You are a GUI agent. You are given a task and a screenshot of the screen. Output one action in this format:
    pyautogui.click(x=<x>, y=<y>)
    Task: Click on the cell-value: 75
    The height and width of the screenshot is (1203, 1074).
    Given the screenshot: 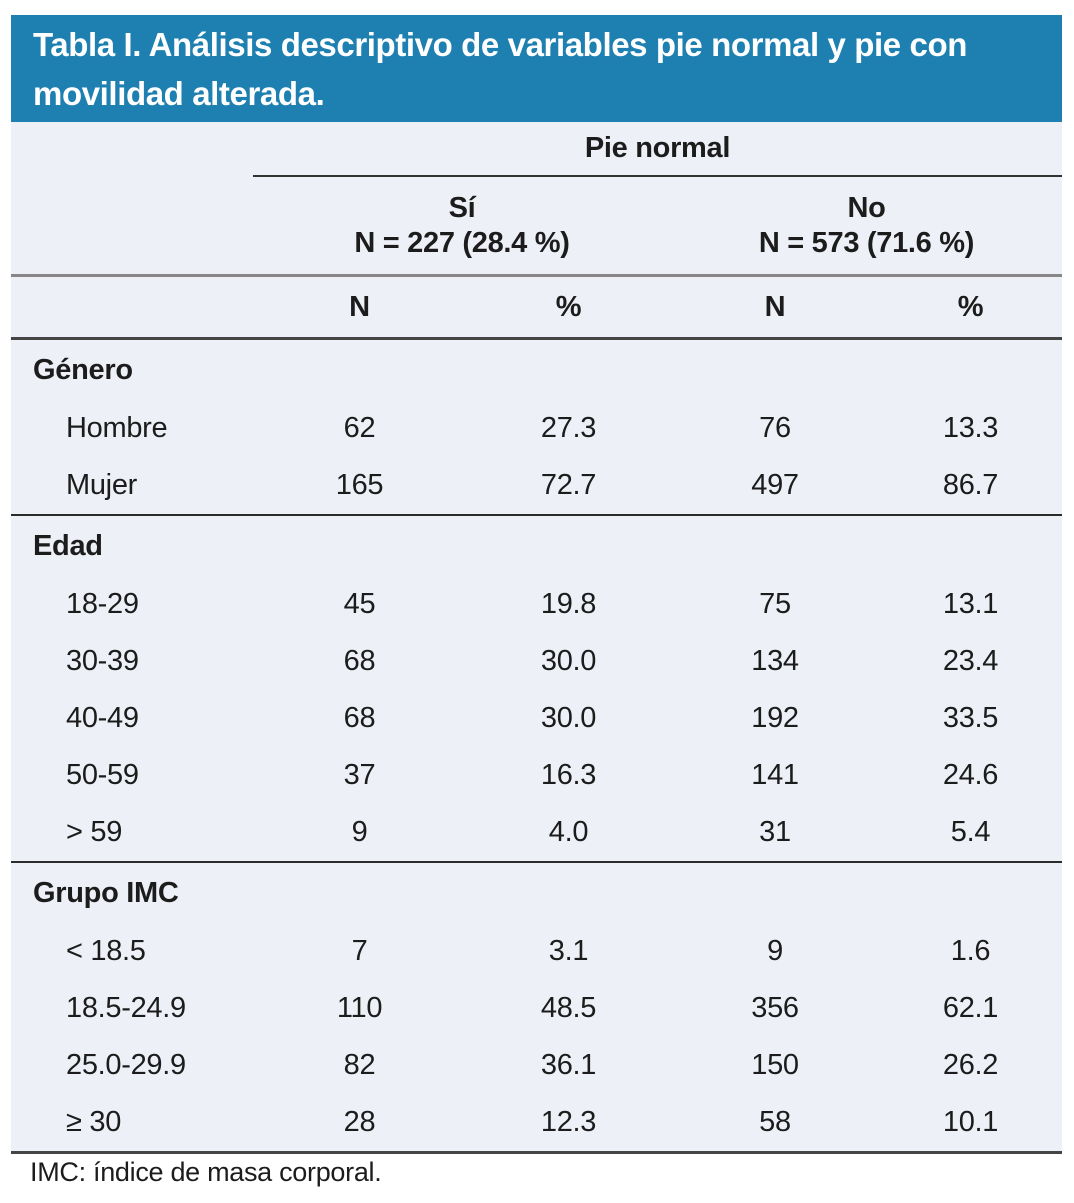 What is the action you would take?
    pyautogui.click(x=775, y=604)
    